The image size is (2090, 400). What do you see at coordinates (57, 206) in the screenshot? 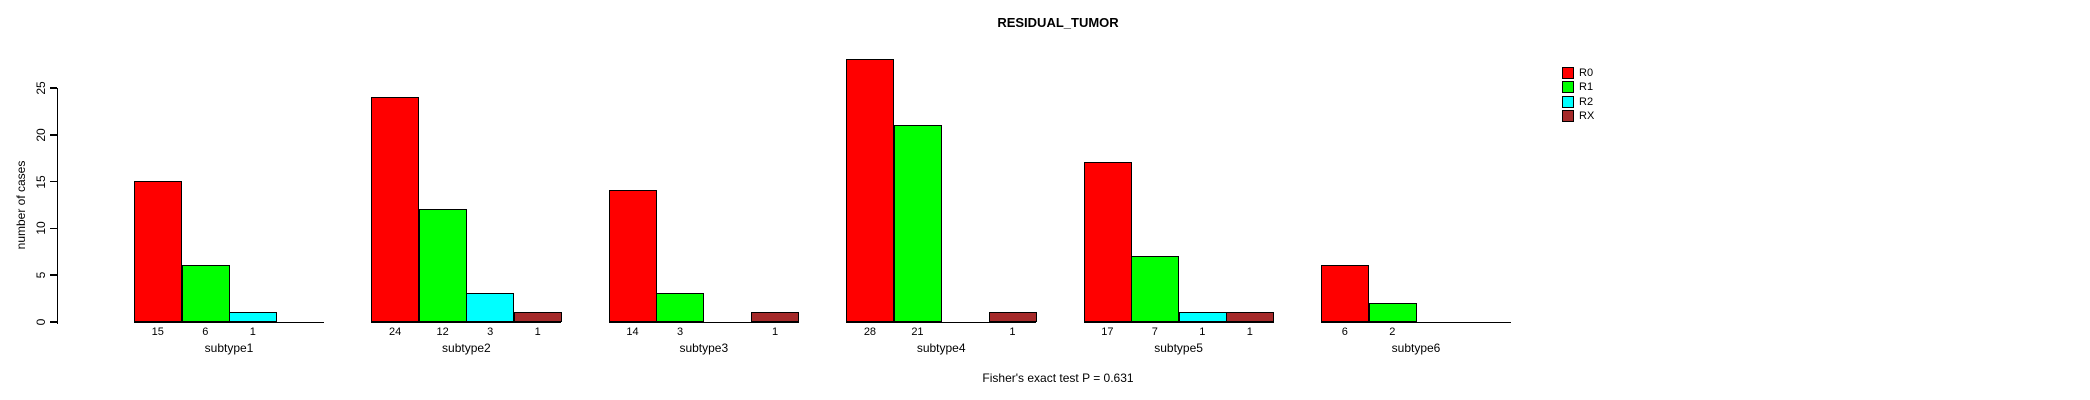
I see `y-axis` at bounding box center [57, 206].